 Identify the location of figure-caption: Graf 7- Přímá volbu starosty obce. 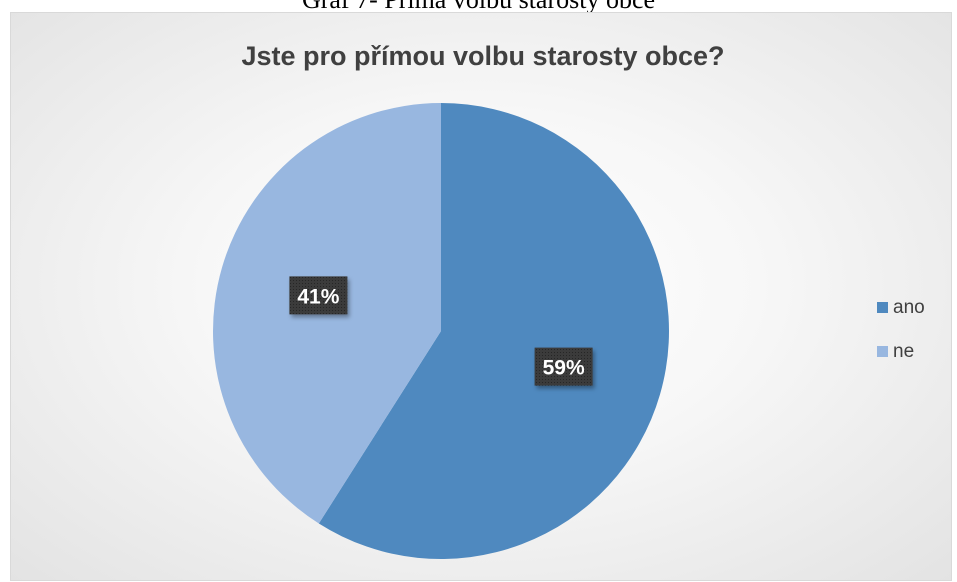
(478, 6).